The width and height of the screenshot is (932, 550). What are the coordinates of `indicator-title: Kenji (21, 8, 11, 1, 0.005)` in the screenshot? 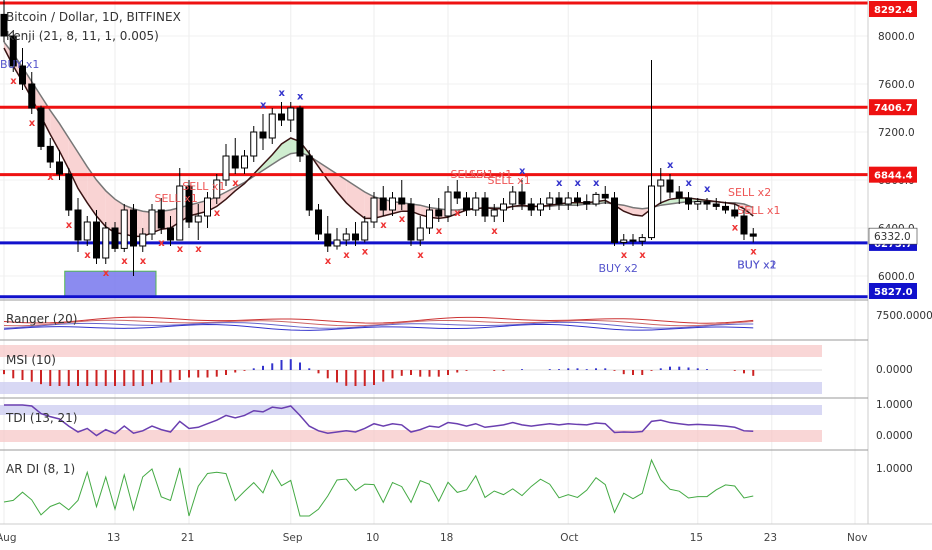 It's located at (82, 36).